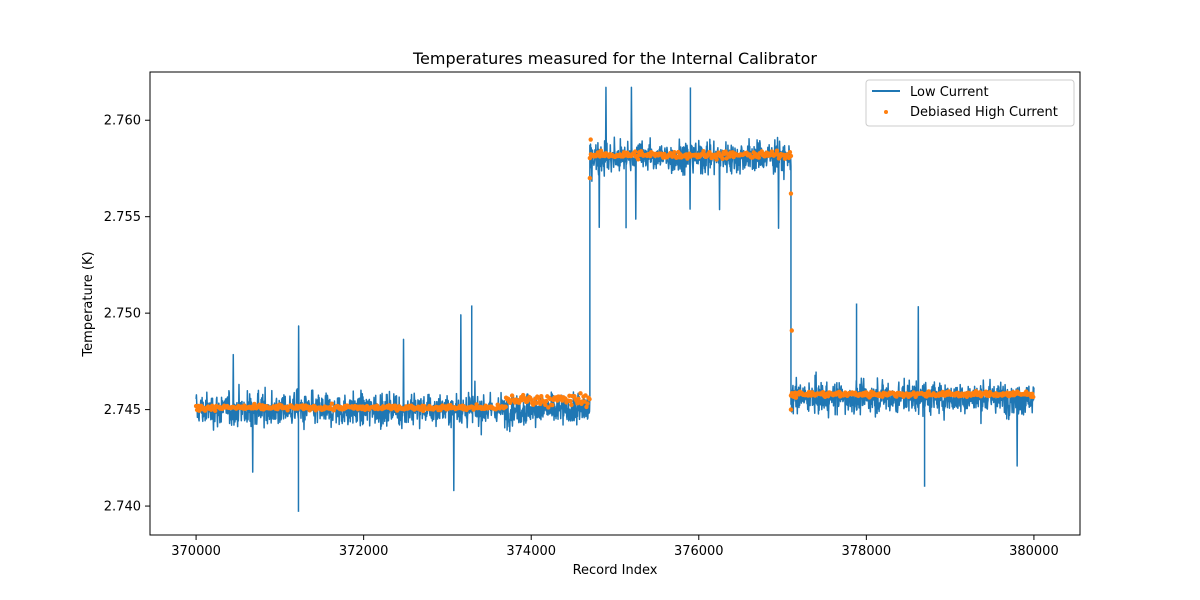 This screenshot has width=1200, height=600. What do you see at coordinates (984, 112) in the screenshot?
I see `legend-label-debiased-high-current: Debiased High Current` at bounding box center [984, 112].